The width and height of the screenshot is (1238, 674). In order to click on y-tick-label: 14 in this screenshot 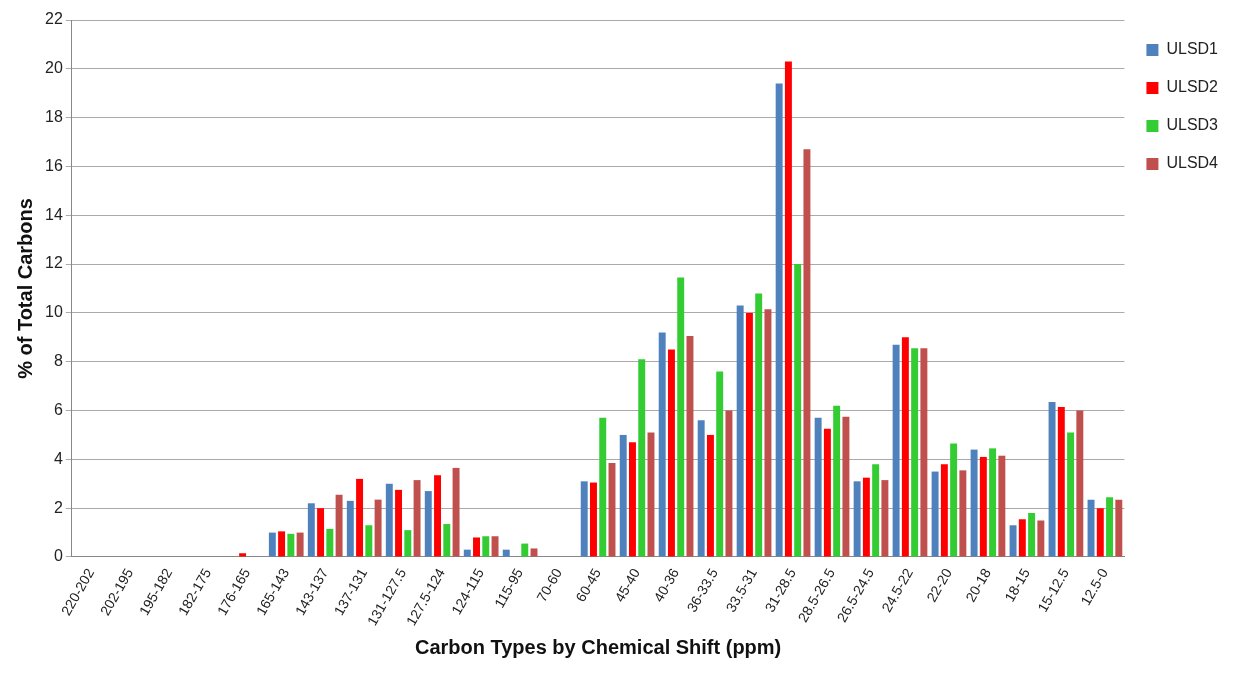, I will do `click(54, 214)`.